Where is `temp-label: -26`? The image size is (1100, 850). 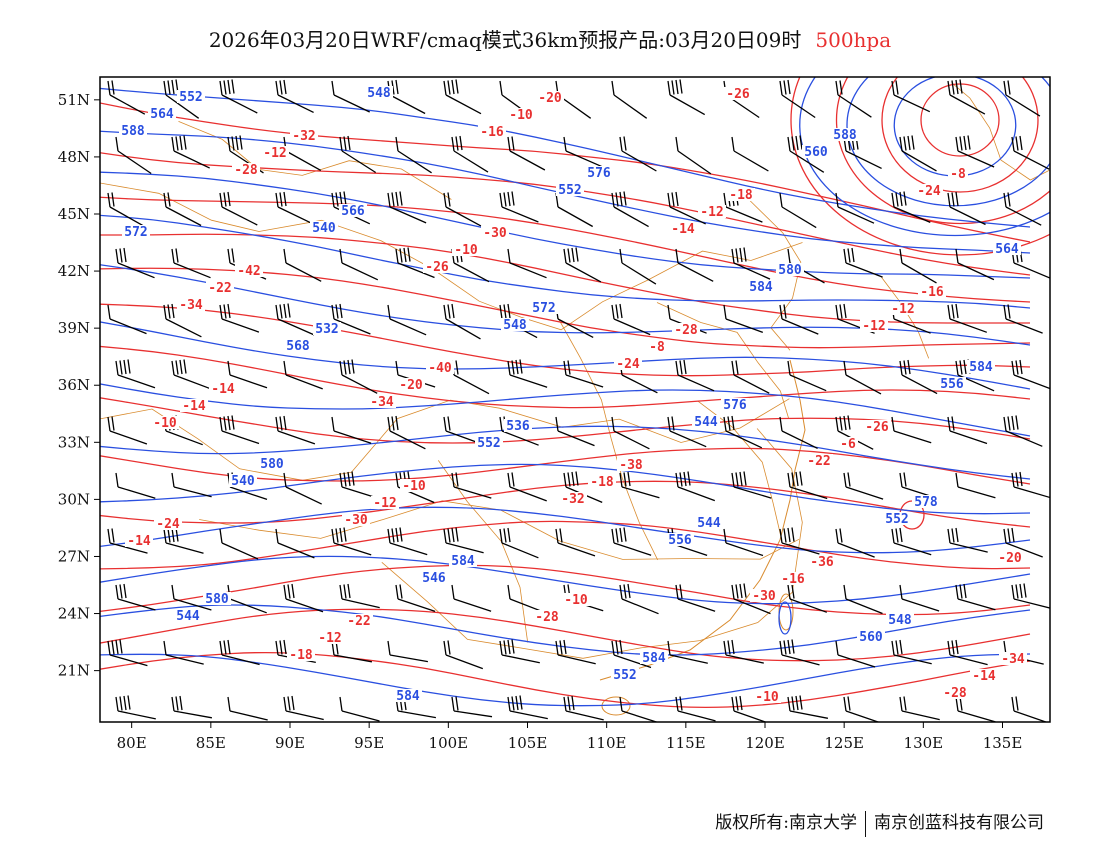
temp-label: -26 is located at coordinates (877, 427).